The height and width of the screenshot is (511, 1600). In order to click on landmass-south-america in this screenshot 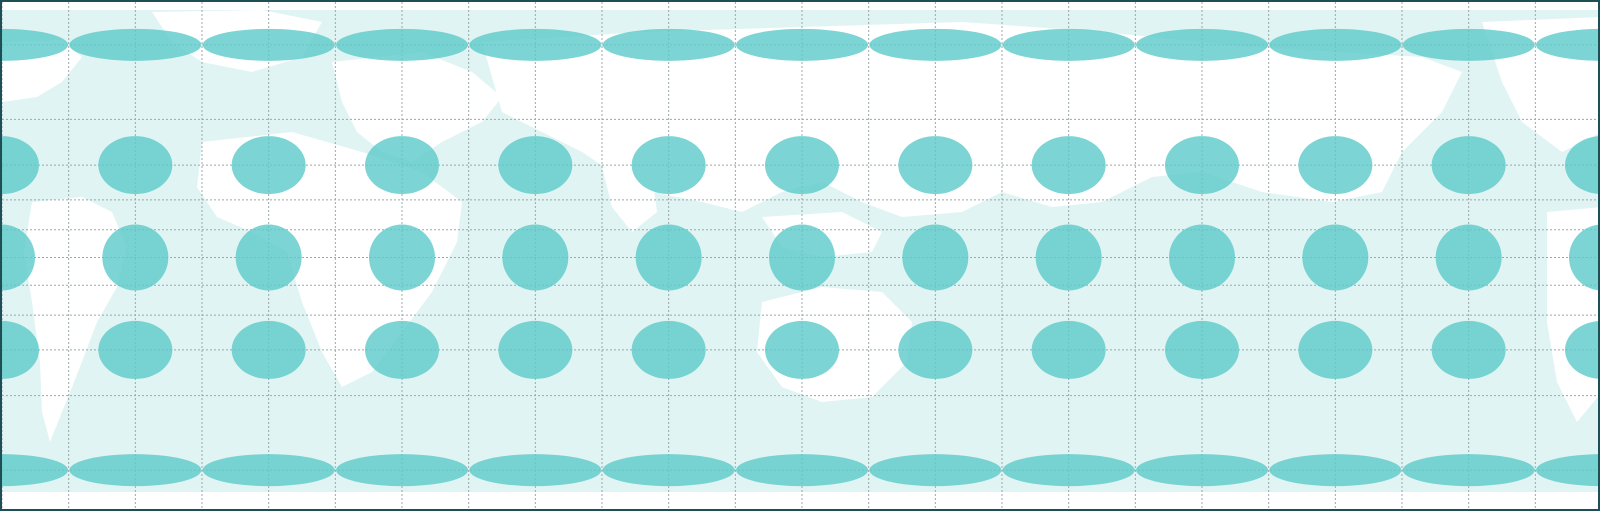, I will do `click(75, 319)`.